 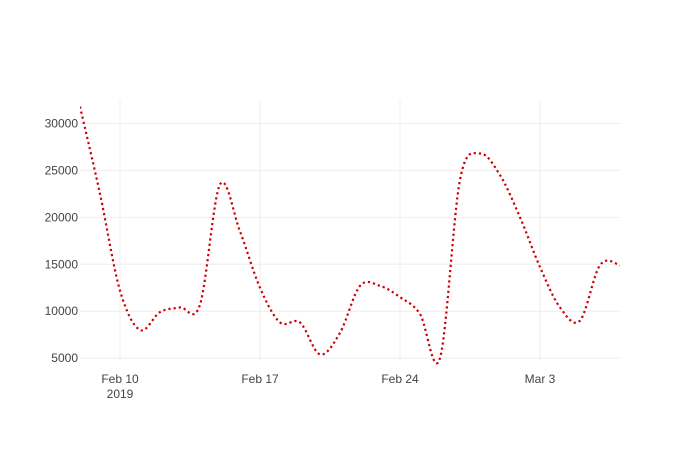 What do you see at coordinates (120, 394) in the screenshot?
I see `x-tick-sublabel: 2019` at bounding box center [120, 394].